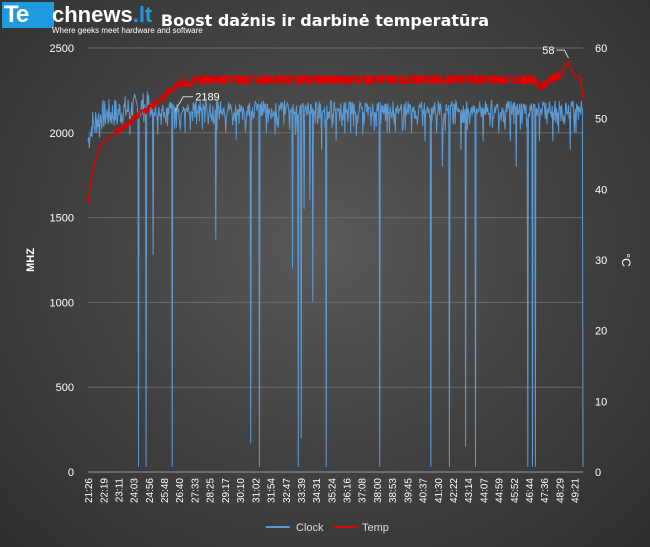  I want to click on x-tick-label: 42:22, so click(454, 490).